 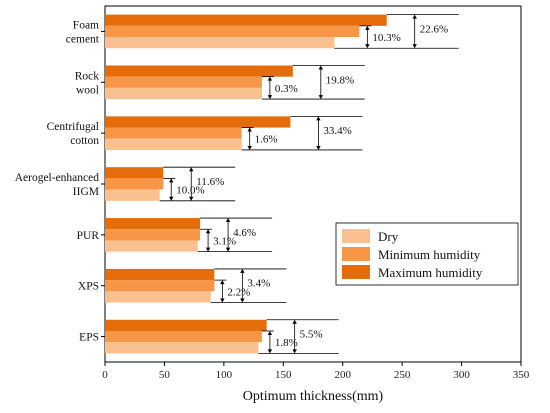 I want to click on pct-label-large: 3.4%, so click(x=258, y=284).